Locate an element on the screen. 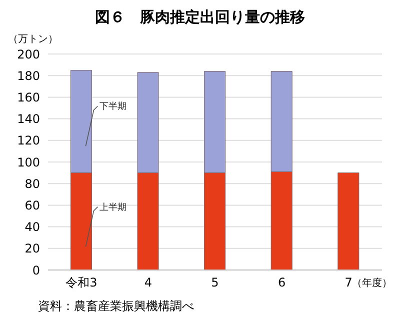 This screenshot has height=321, width=400. y-tick-label: 180 is located at coordinates (28, 75).